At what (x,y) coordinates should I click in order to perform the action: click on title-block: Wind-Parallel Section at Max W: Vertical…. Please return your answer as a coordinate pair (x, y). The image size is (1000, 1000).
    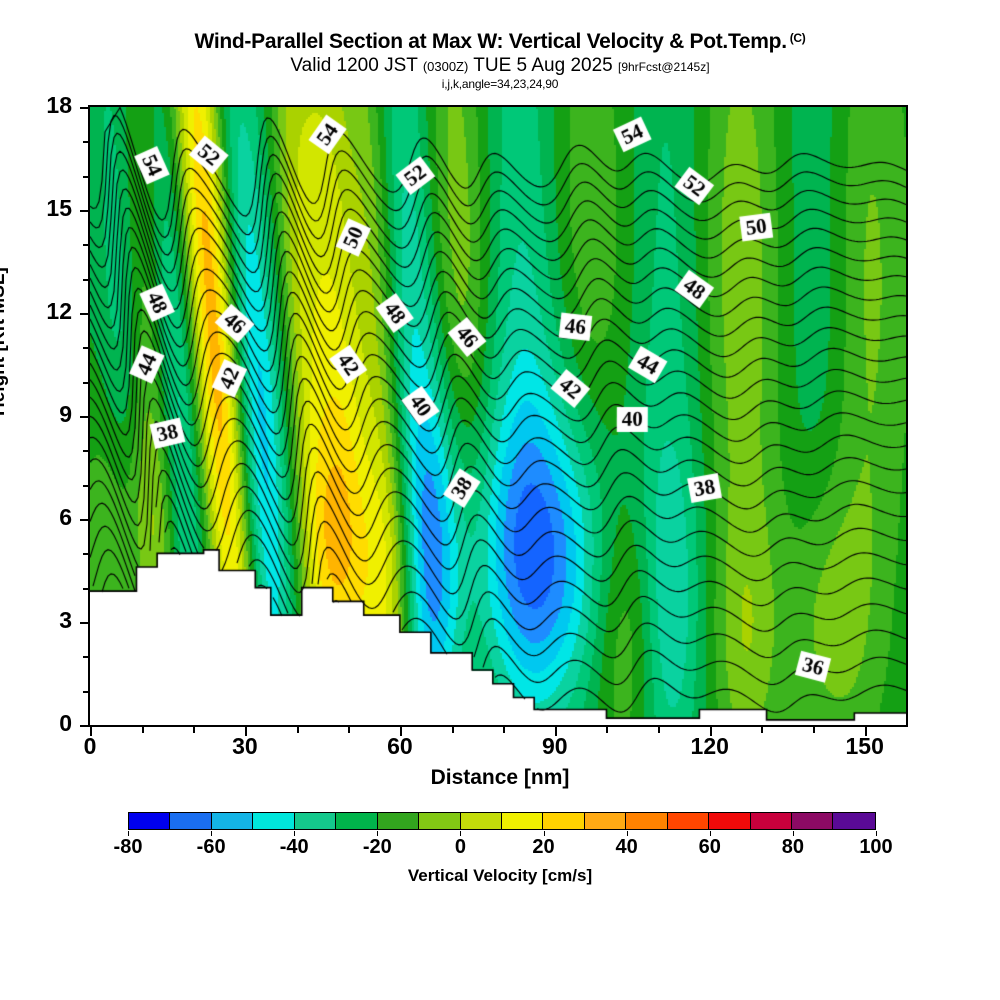
    Looking at the image, I should click on (500, 60).